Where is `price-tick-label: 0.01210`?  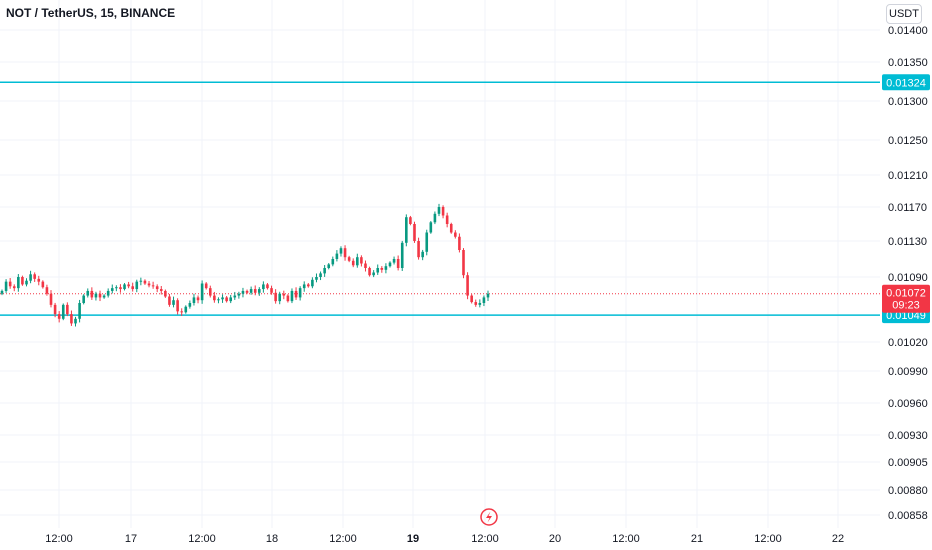 price-tick-label: 0.01210 is located at coordinates (908, 176).